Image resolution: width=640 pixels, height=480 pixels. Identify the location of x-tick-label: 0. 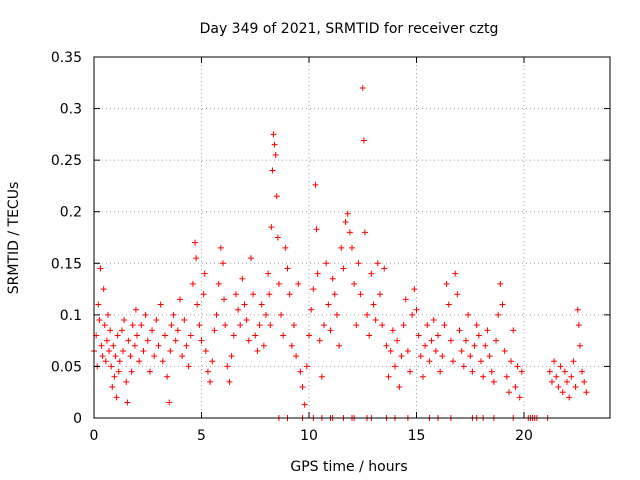
(94, 436).